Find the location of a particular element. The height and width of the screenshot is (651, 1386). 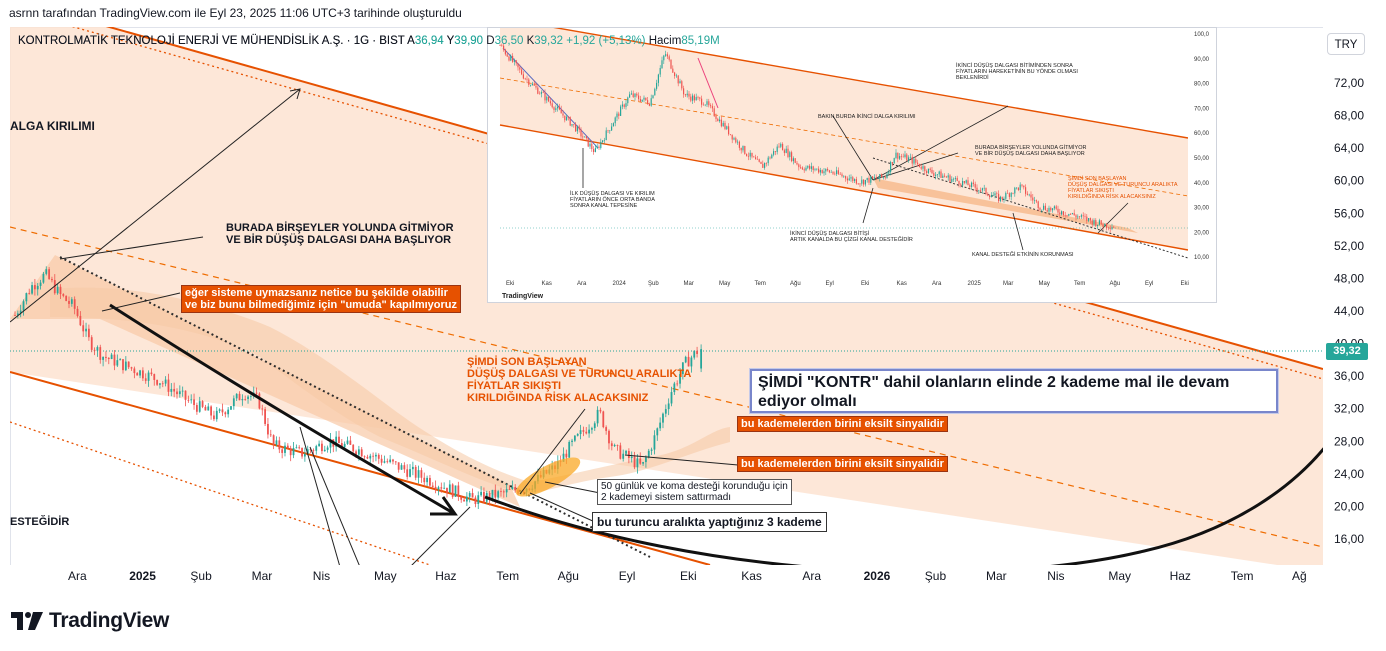

inset-axis-bg is located at coordinates (1202, 165).